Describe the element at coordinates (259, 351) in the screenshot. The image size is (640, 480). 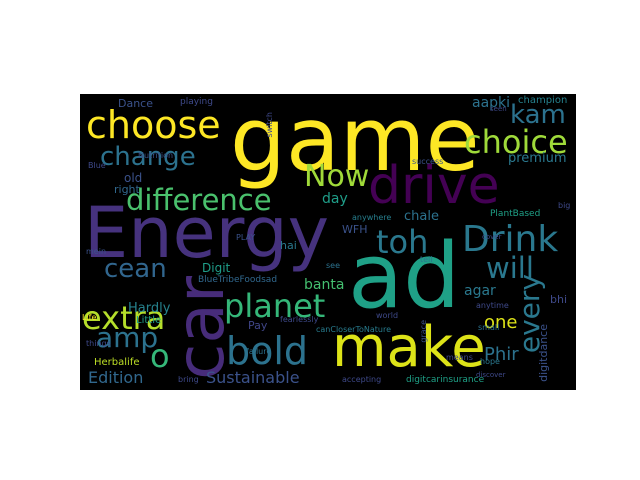
I see `cloud-word: failure` at that location.